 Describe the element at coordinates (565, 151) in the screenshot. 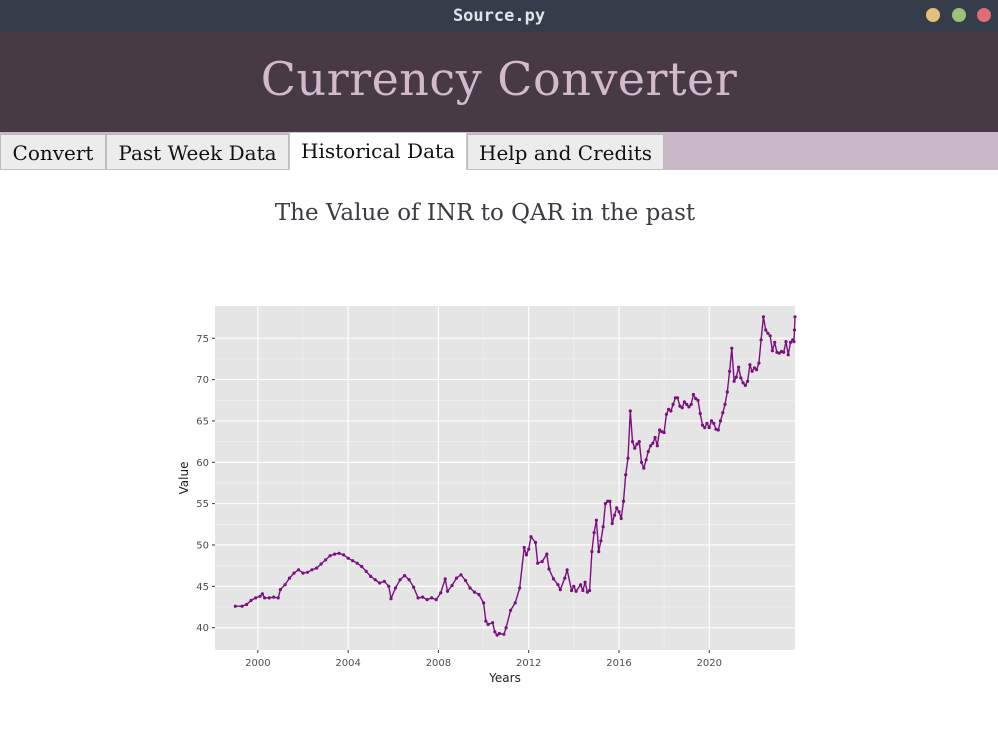

I see `tab-help-and-credits: Help and Credits` at that location.